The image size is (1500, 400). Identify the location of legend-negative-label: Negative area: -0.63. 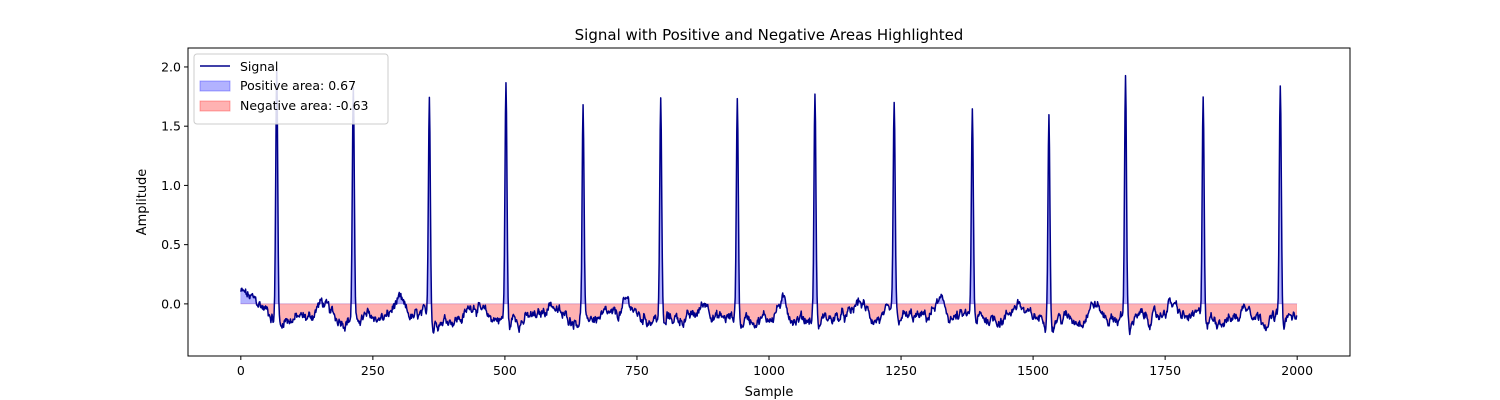
(304, 105).